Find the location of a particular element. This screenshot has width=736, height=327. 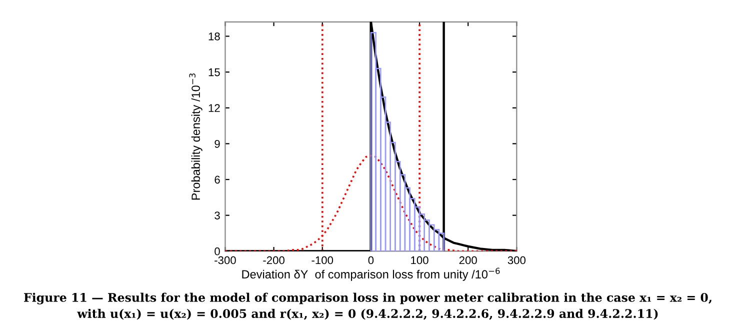

x-tick-label: 0 is located at coordinates (371, 260).